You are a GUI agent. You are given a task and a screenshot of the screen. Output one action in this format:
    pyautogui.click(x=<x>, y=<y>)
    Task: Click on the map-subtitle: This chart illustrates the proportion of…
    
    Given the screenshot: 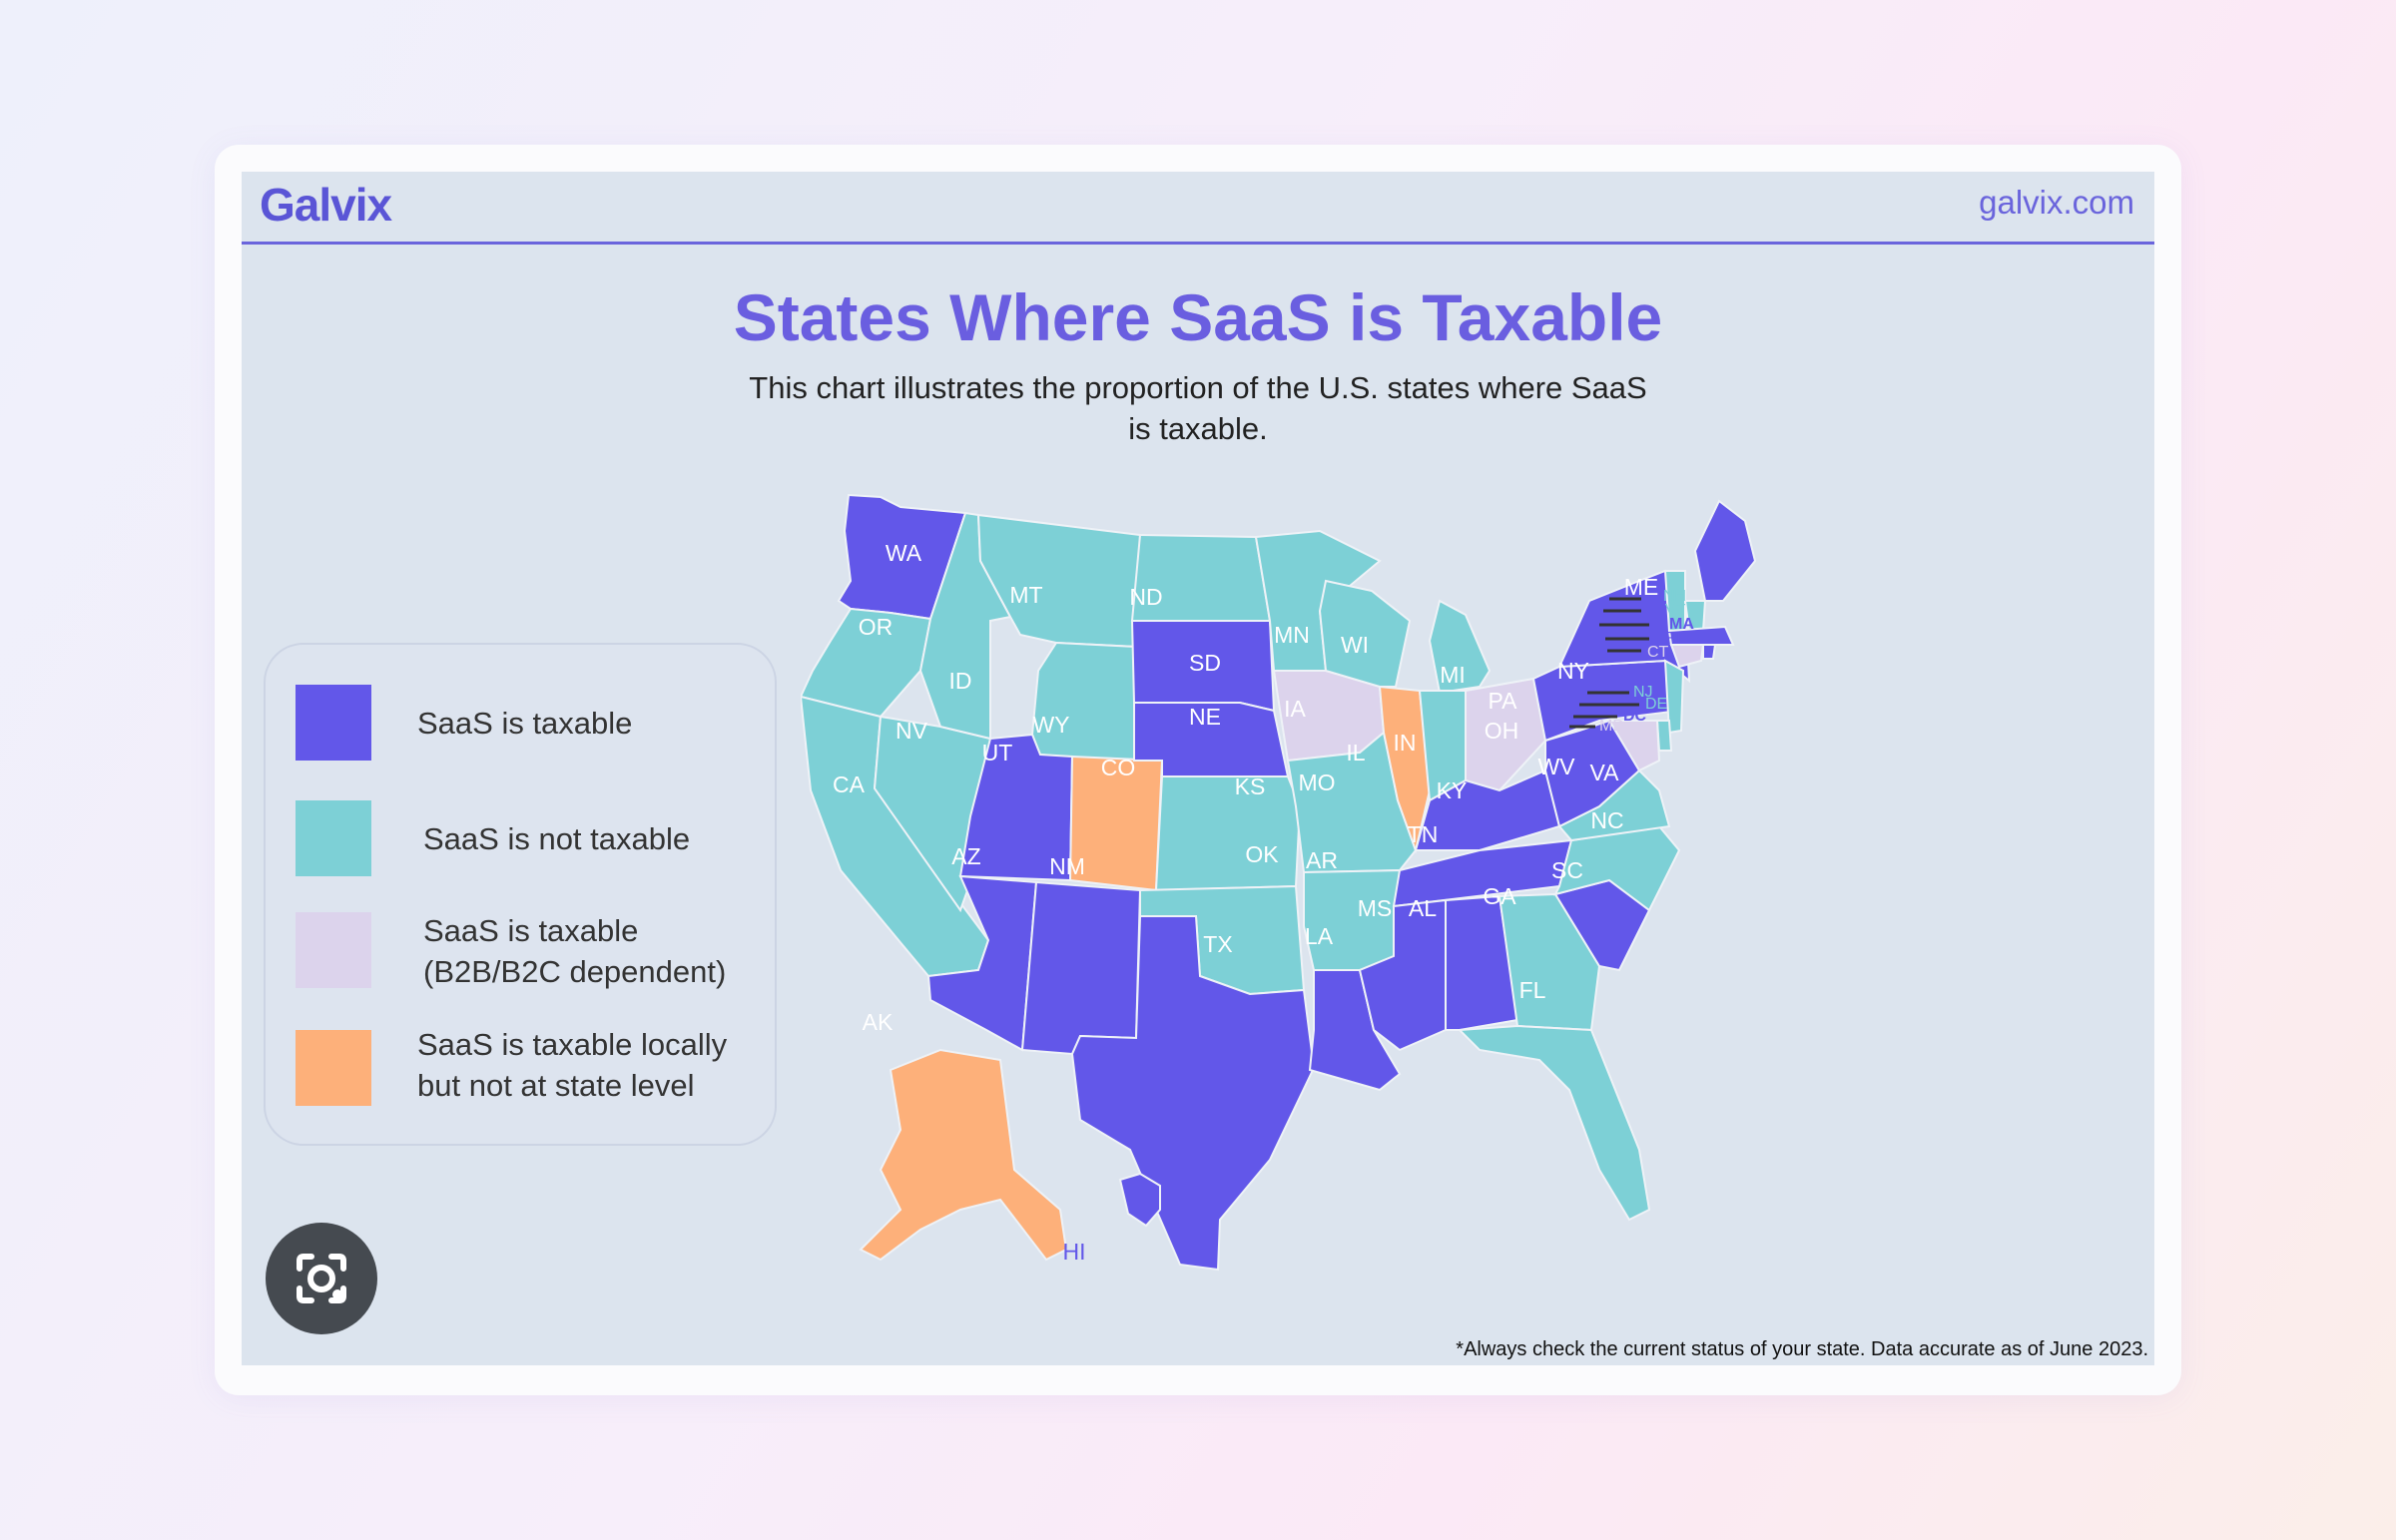 What is the action you would take?
    pyautogui.click(x=1198, y=408)
    